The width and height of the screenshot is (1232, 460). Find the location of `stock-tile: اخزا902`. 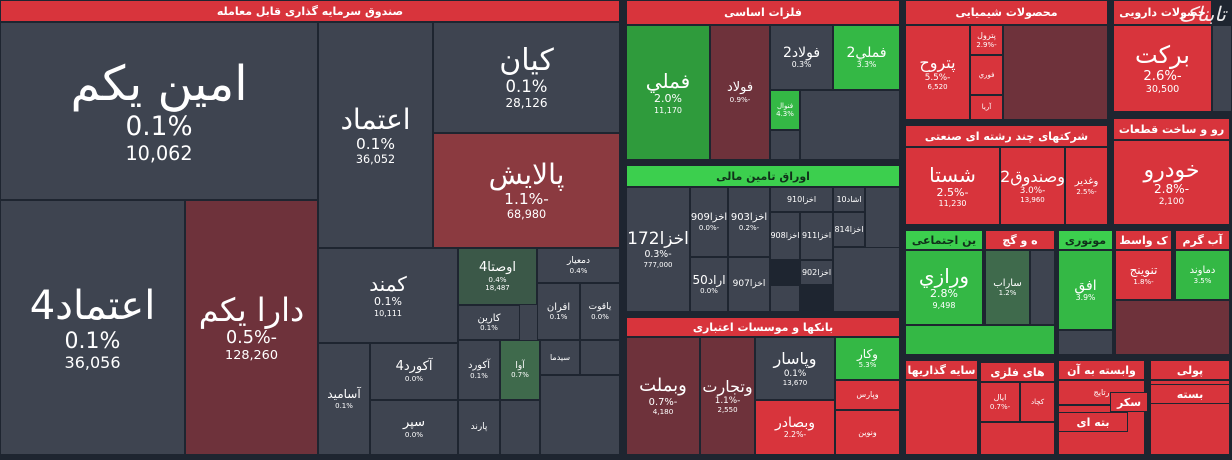

stock-tile: اخزا902 is located at coordinates (816, 272).